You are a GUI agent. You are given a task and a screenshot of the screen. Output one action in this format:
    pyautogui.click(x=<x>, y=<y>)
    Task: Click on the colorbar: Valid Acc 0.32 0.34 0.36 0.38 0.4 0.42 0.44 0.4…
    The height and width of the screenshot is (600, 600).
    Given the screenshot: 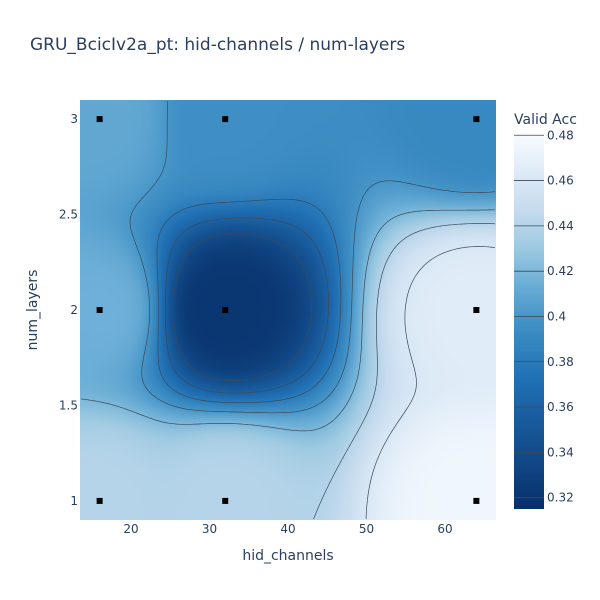 What is the action you would take?
    pyautogui.click(x=545, y=310)
    